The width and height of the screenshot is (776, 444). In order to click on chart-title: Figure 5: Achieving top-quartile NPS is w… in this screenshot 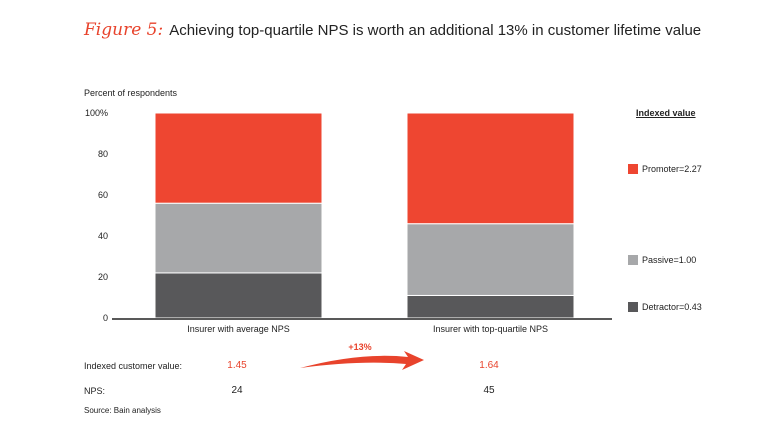, I will do `click(392, 30)`.